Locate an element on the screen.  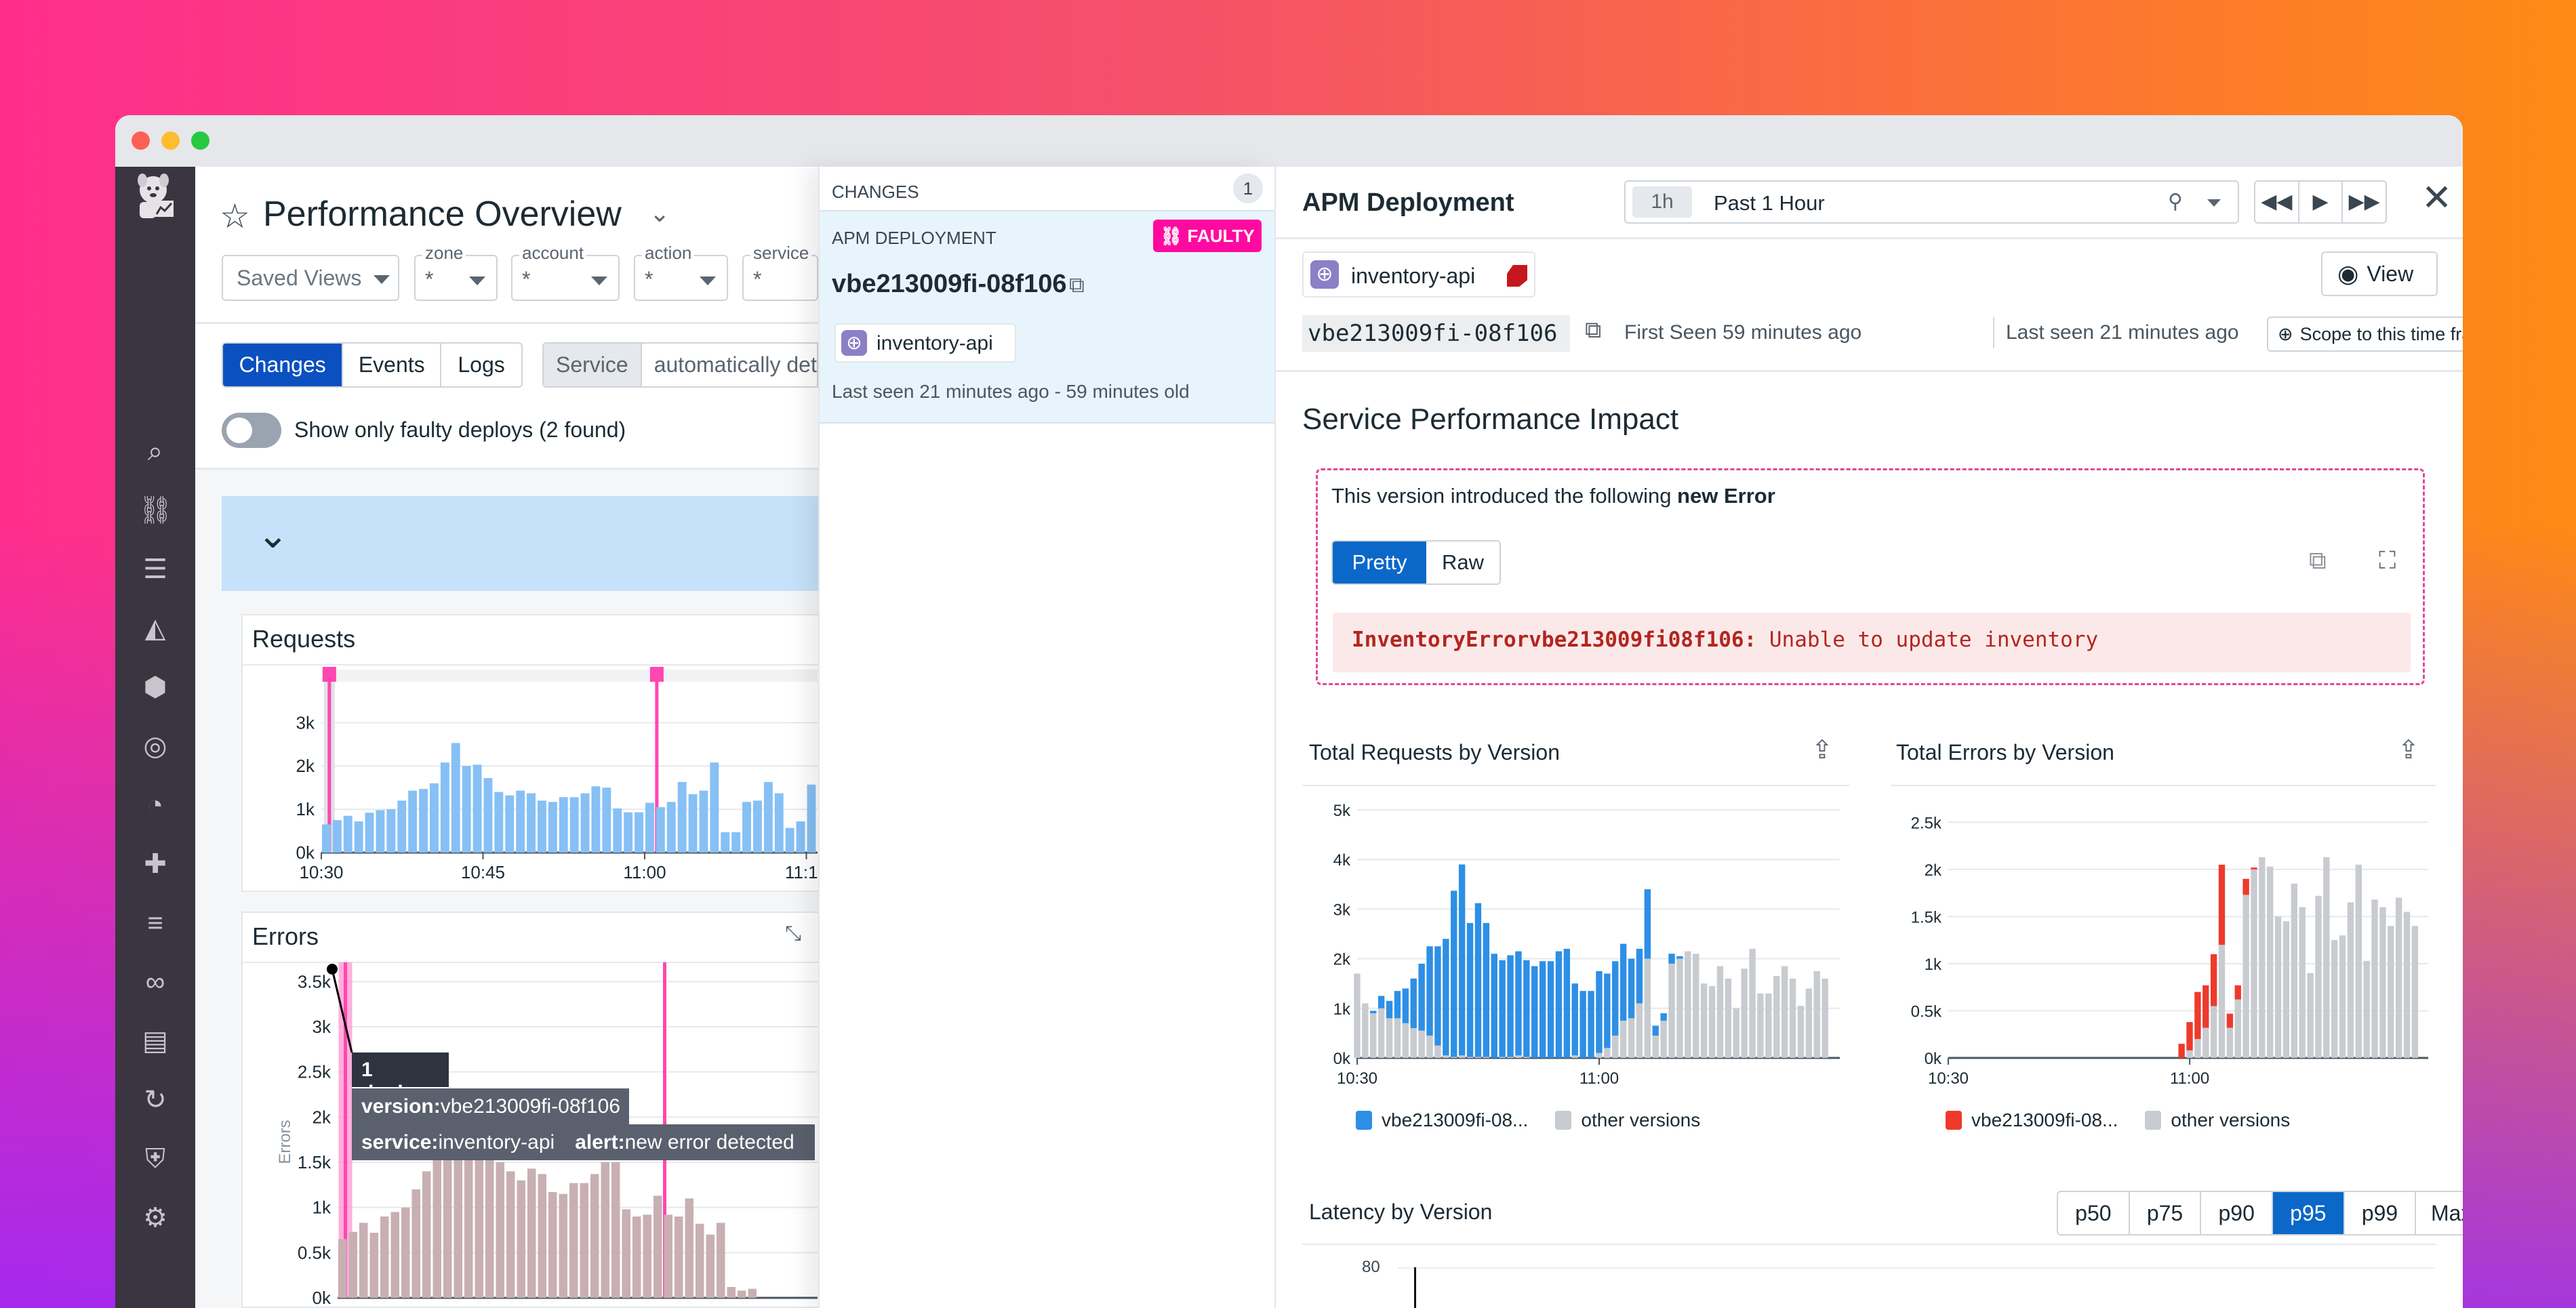
scope-time-frame-button: ⊕ Scope to this time frame is located at coordinates (2365, 334).